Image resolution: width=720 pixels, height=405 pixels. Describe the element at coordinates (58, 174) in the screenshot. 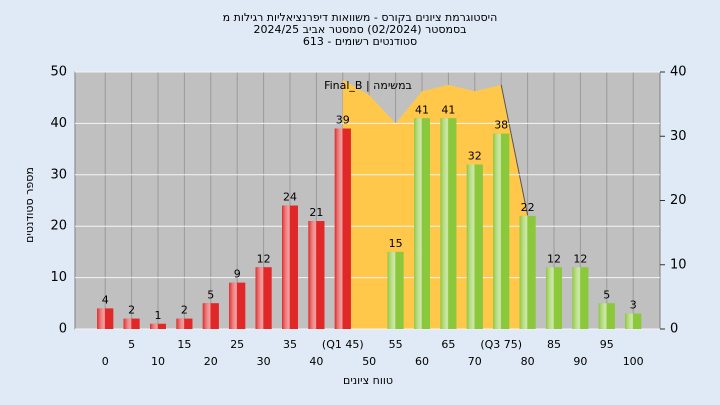

I see `y-tick-label: 30` at that location.